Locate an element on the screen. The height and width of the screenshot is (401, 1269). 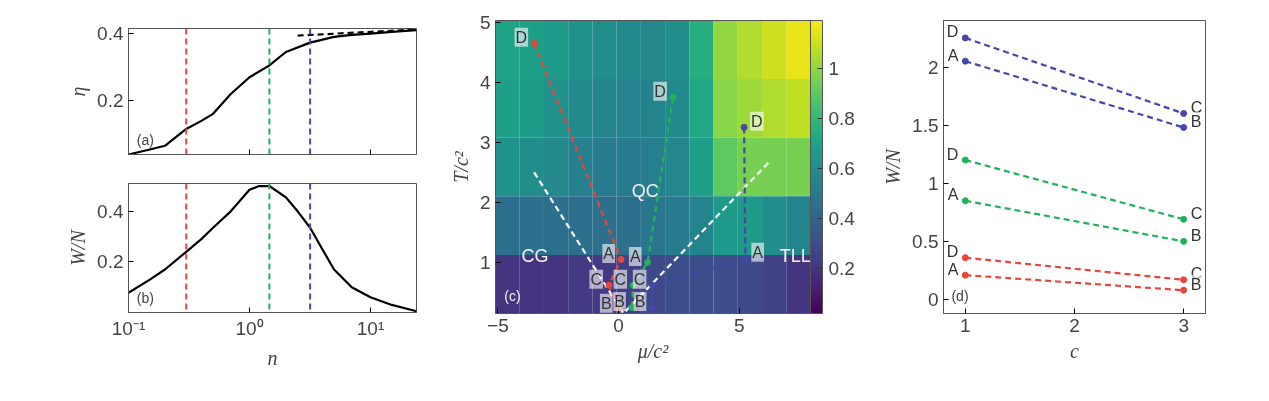
annotation: (c) is located at coordinates (512, 295).